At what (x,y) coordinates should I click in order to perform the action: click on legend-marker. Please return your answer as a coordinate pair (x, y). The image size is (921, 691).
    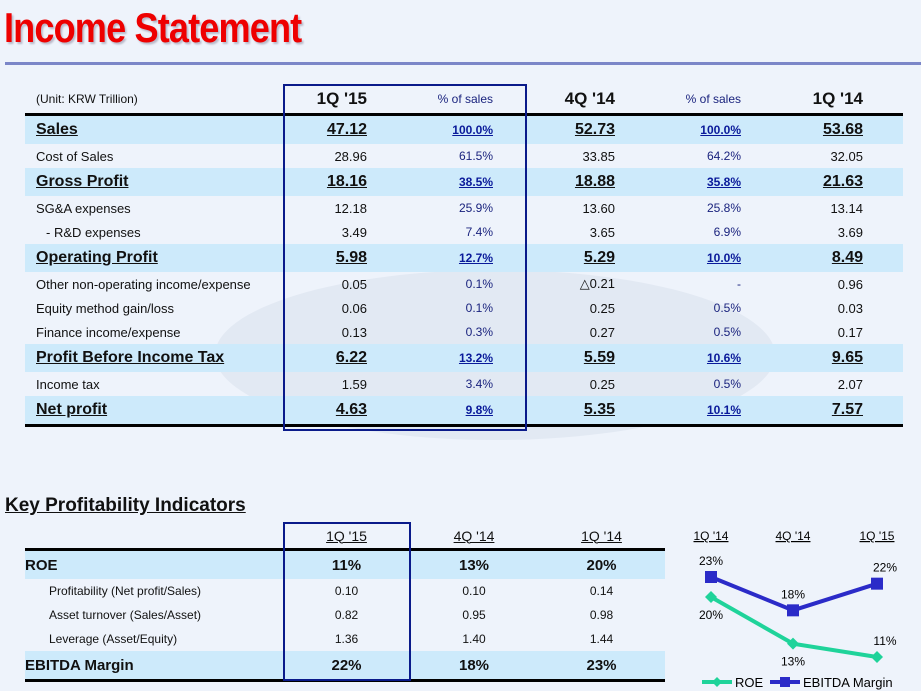
    Looking at the image, I should click on (785, 682).